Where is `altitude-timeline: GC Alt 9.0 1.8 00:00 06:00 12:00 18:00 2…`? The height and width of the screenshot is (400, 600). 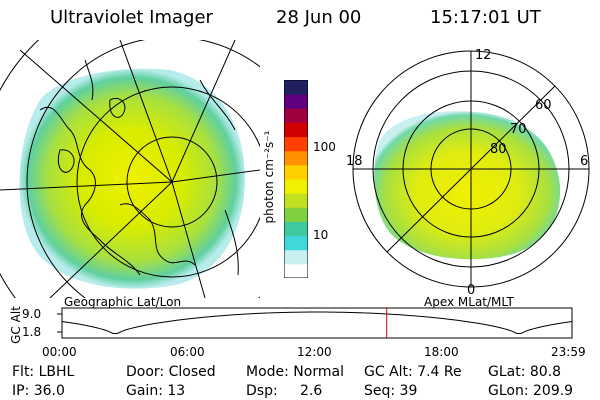
altitude-timeline: GC Alt 9.0 1.8 00:00 06:00 12:00 18:00 2… is located at coordinates (297, 332).